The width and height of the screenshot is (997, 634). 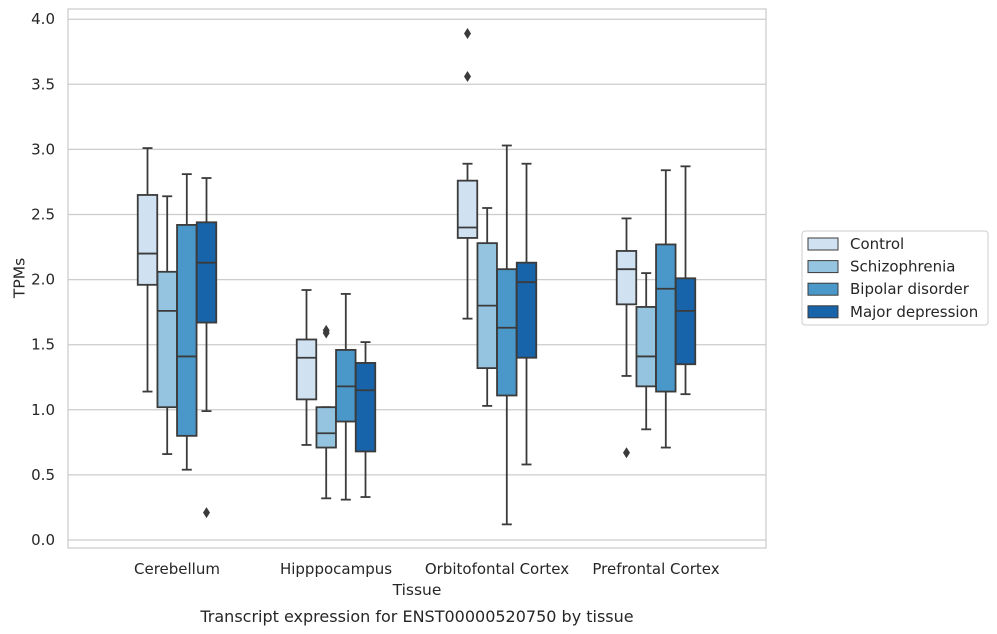 I want to click on y-axis-label: TPMs, so click(x=20, y=278).